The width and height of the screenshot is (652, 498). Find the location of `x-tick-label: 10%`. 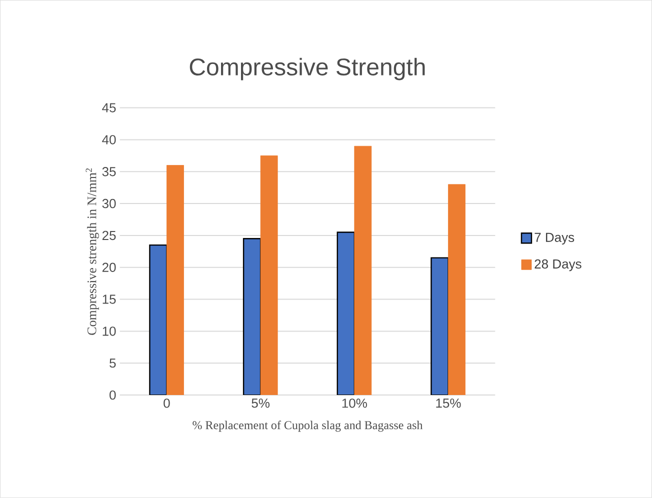

x-tick-label: 10% is located at coordinates (354, 403).